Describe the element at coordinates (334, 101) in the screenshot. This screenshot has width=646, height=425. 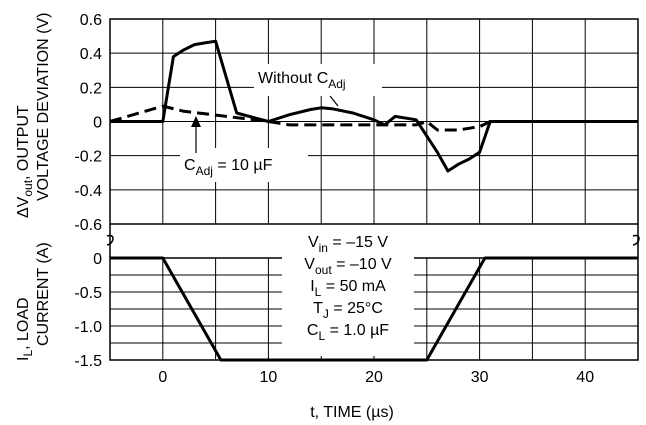
I see `without-leader-line` at that location.